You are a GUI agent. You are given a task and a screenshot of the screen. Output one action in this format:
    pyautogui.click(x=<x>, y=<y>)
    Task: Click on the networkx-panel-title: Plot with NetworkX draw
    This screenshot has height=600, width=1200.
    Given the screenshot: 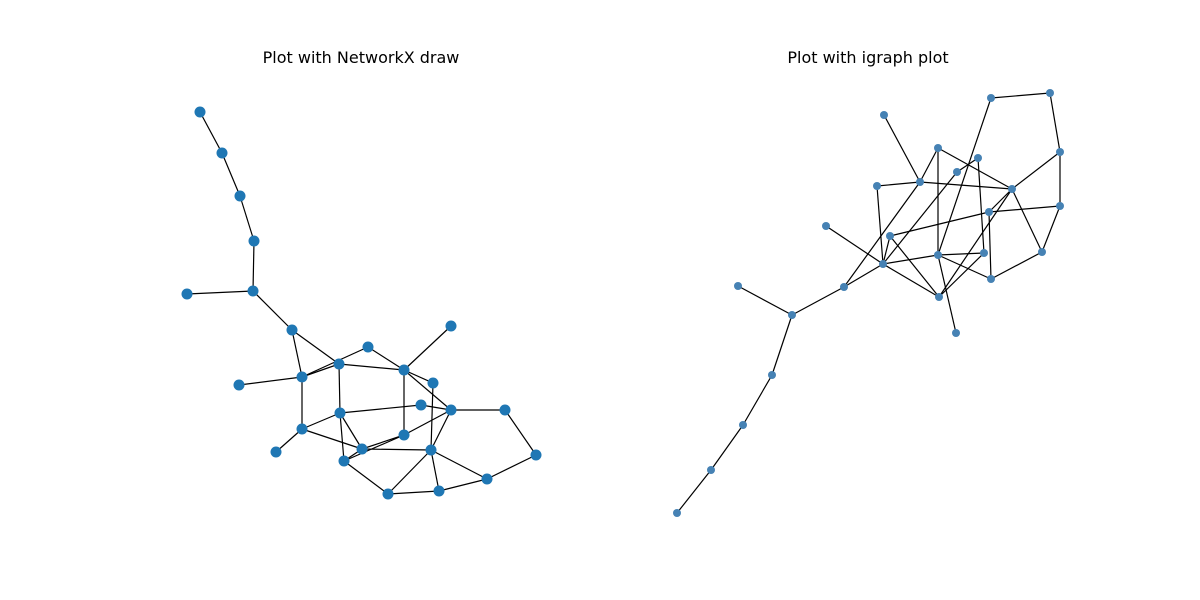 What is the action you would take?
    pyautogui.click(x=361, y=57)
    